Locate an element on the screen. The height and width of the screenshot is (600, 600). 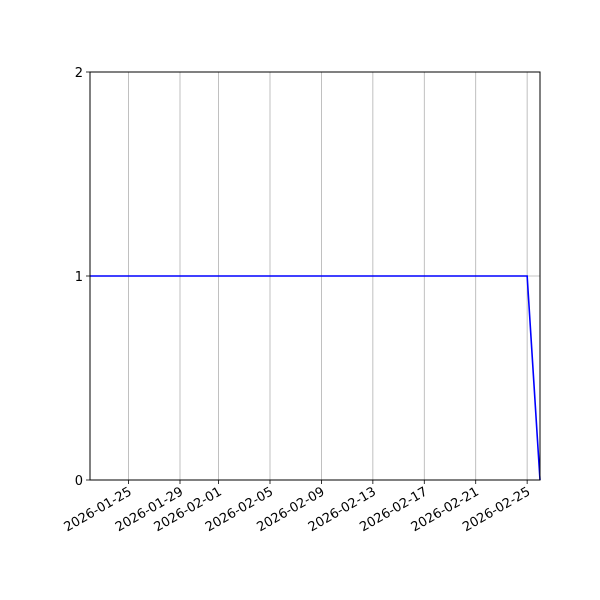
y-axis: 0 1 2 is located at coordinates (82, 277).